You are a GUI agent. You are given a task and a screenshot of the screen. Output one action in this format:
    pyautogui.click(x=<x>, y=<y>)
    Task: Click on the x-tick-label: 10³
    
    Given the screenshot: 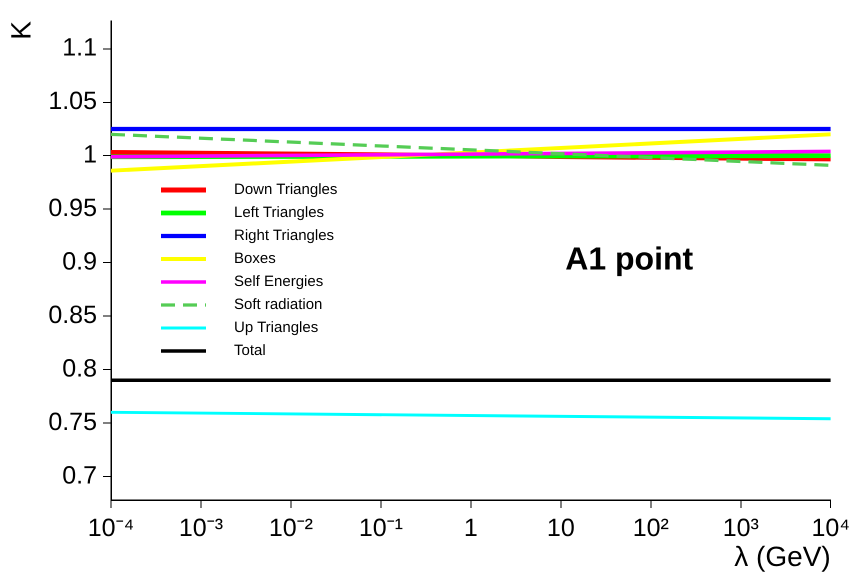 What is the action you would take?
    pyautogui.click(x=740, y=528)
    